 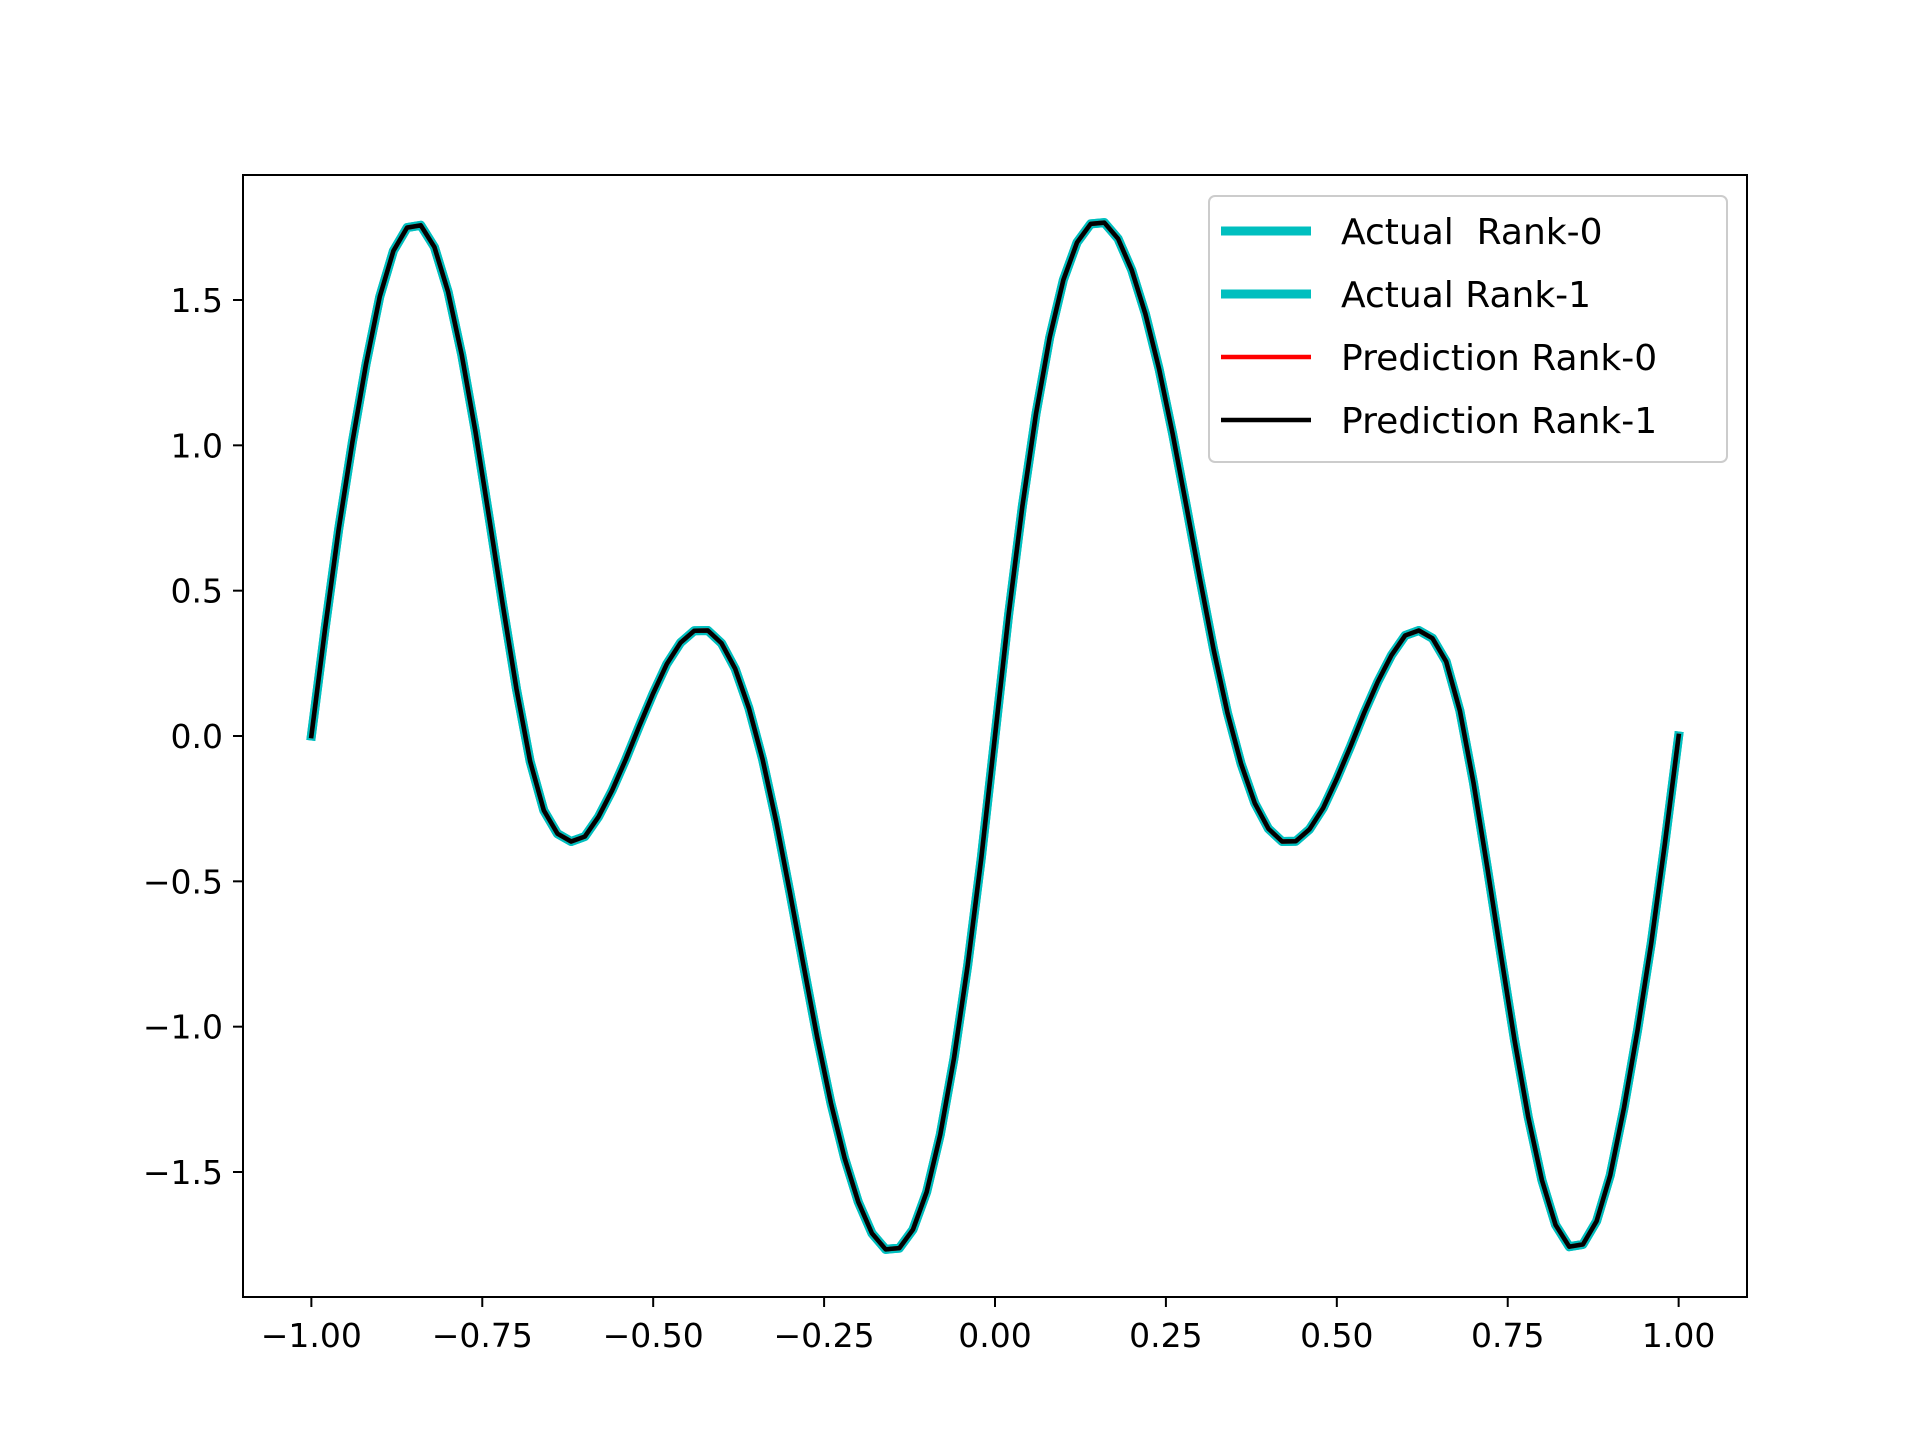 I want to click on y-tick-label: −1.0, so click(x=183, y=1027).